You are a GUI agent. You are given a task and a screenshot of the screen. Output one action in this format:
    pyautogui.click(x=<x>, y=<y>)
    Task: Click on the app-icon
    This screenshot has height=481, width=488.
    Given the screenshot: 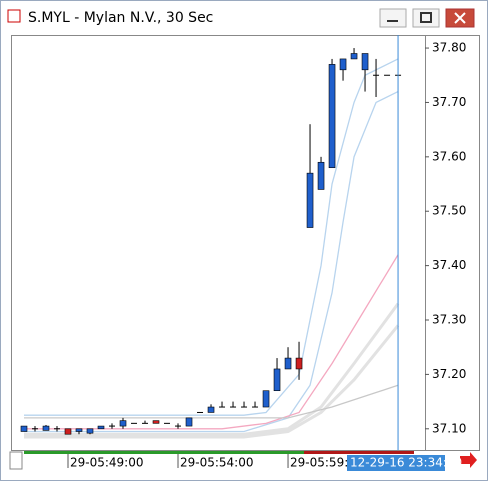 What is the action you would take?
    pyautogui.click(x=14, y=16)
    